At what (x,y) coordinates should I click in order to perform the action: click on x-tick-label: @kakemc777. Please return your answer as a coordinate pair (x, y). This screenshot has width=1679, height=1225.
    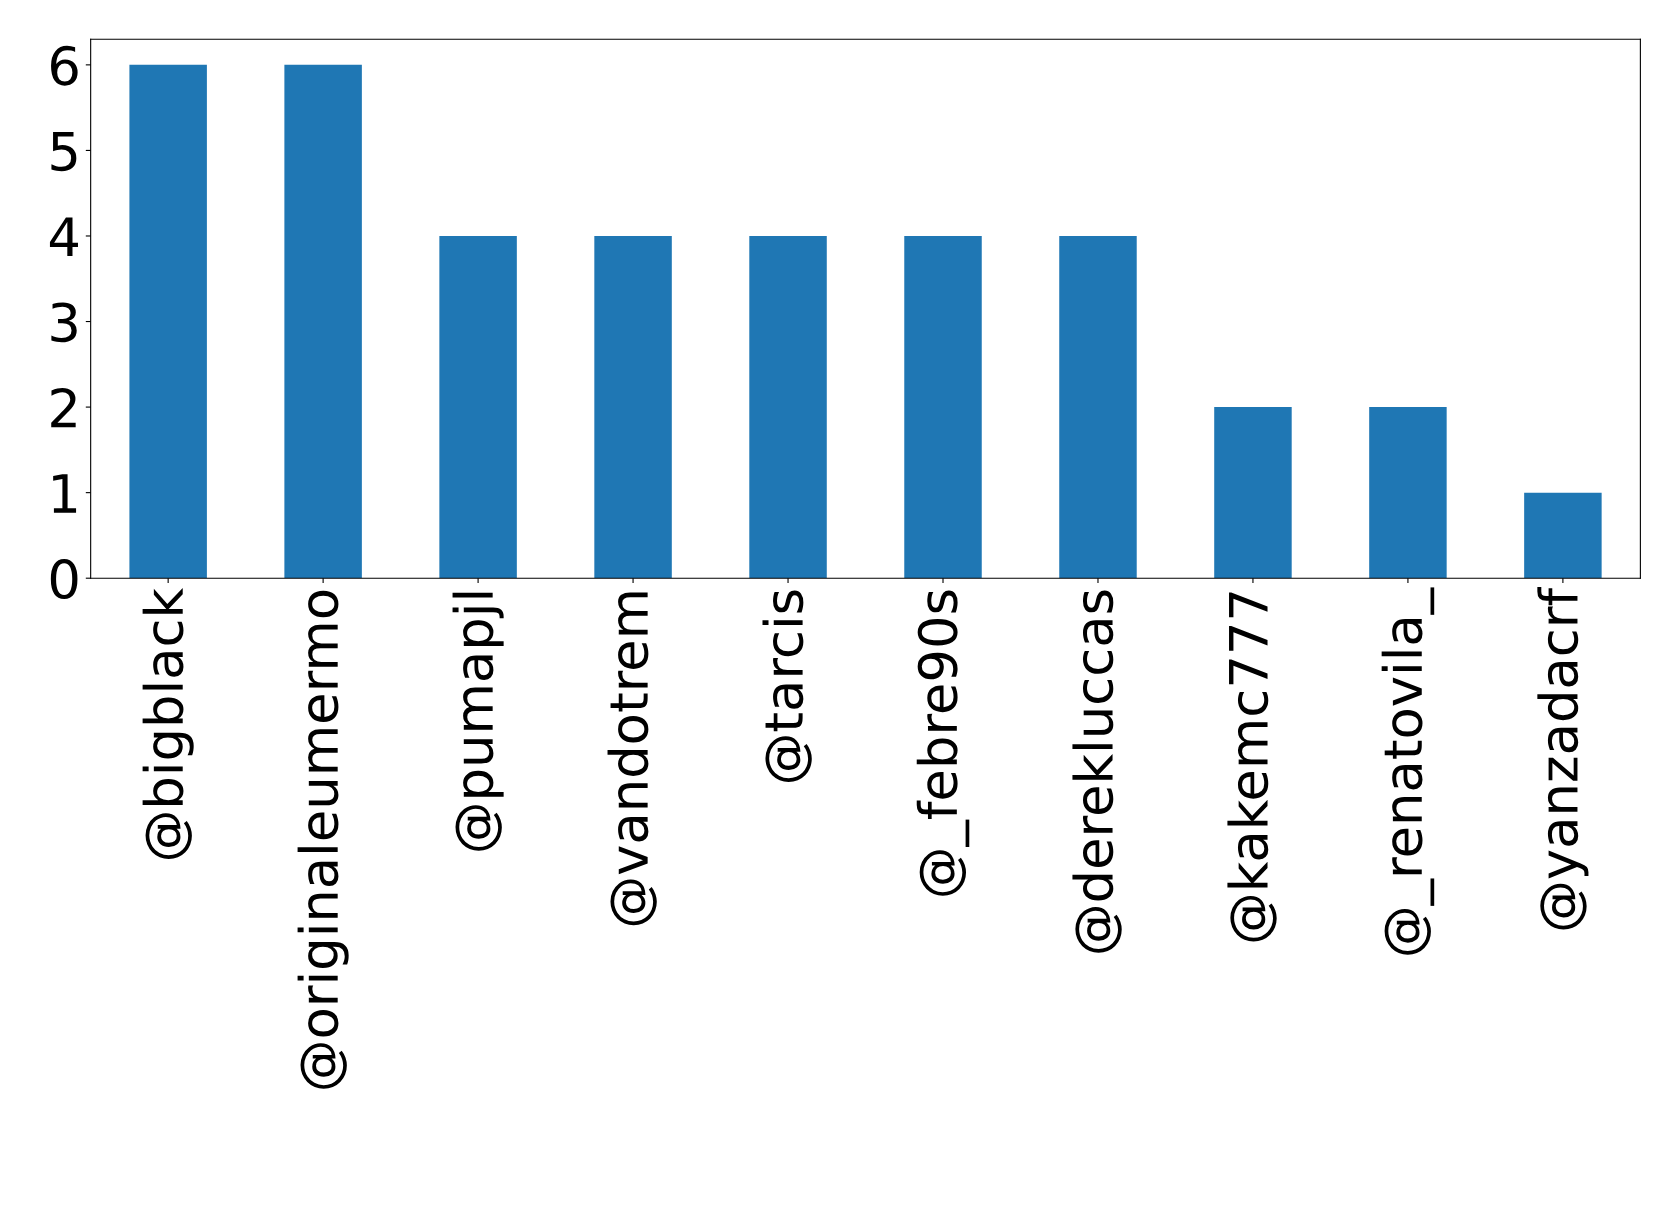
    Looking at the image, I should click on (1252, 767).